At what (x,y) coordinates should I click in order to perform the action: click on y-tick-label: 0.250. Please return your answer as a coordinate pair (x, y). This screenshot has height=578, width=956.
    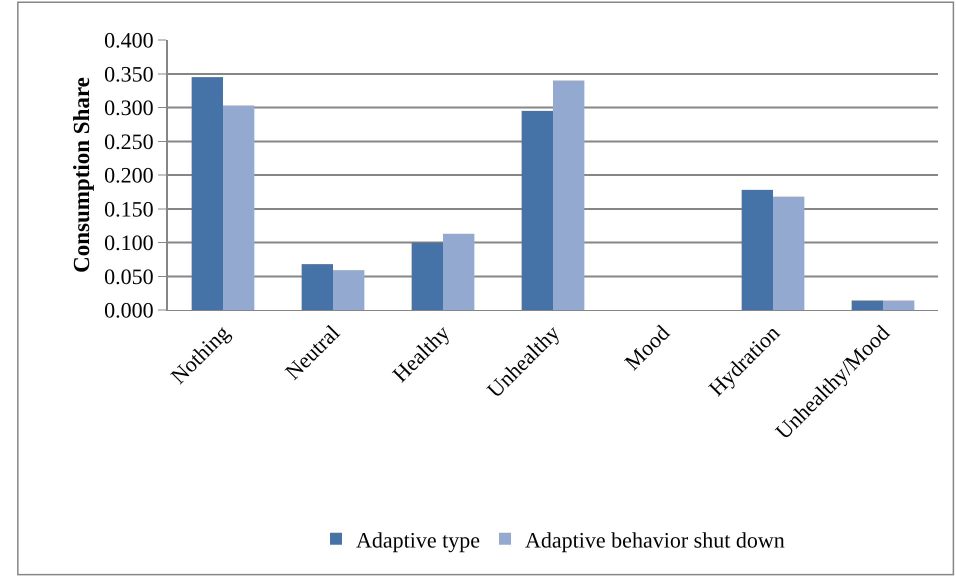
    Looking at the image, I should click on (129, 141).